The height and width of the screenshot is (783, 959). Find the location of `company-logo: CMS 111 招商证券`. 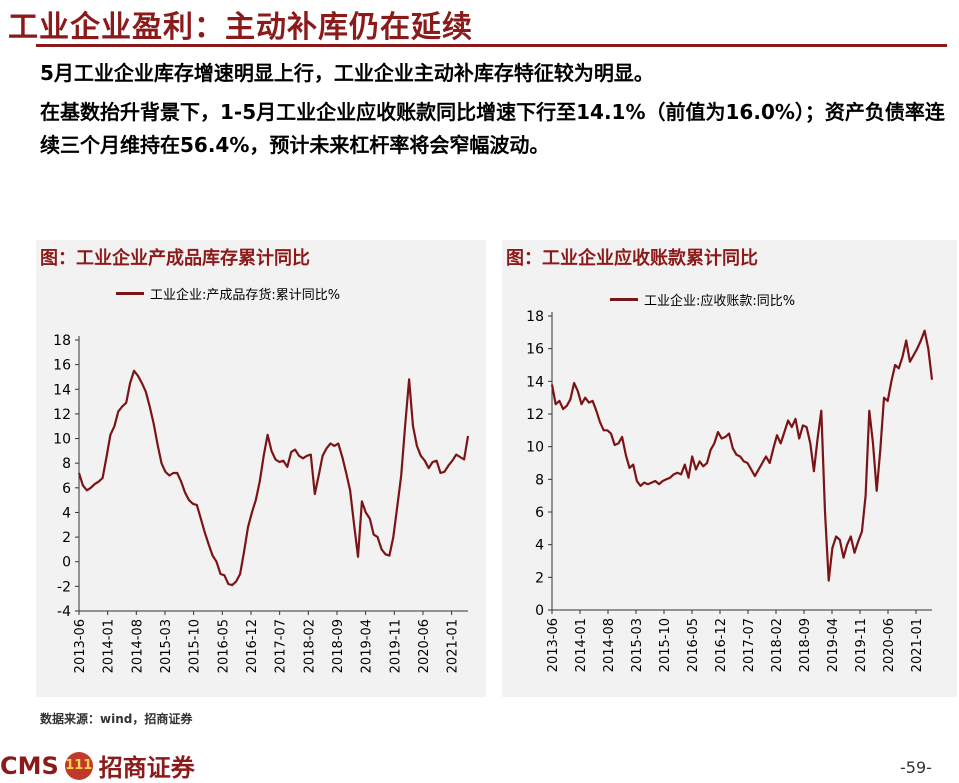

company-logo: CMS 111 招商证券 is located at coordinates (97, 765).